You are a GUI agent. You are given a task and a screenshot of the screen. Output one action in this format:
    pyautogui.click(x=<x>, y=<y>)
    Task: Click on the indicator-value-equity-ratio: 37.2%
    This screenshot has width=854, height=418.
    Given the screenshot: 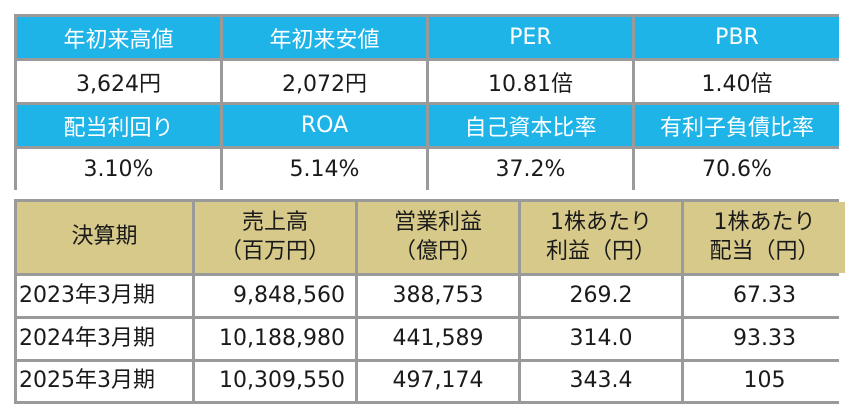 What is the action you would take?
    pyautogui.click(x=530, y=169)
    